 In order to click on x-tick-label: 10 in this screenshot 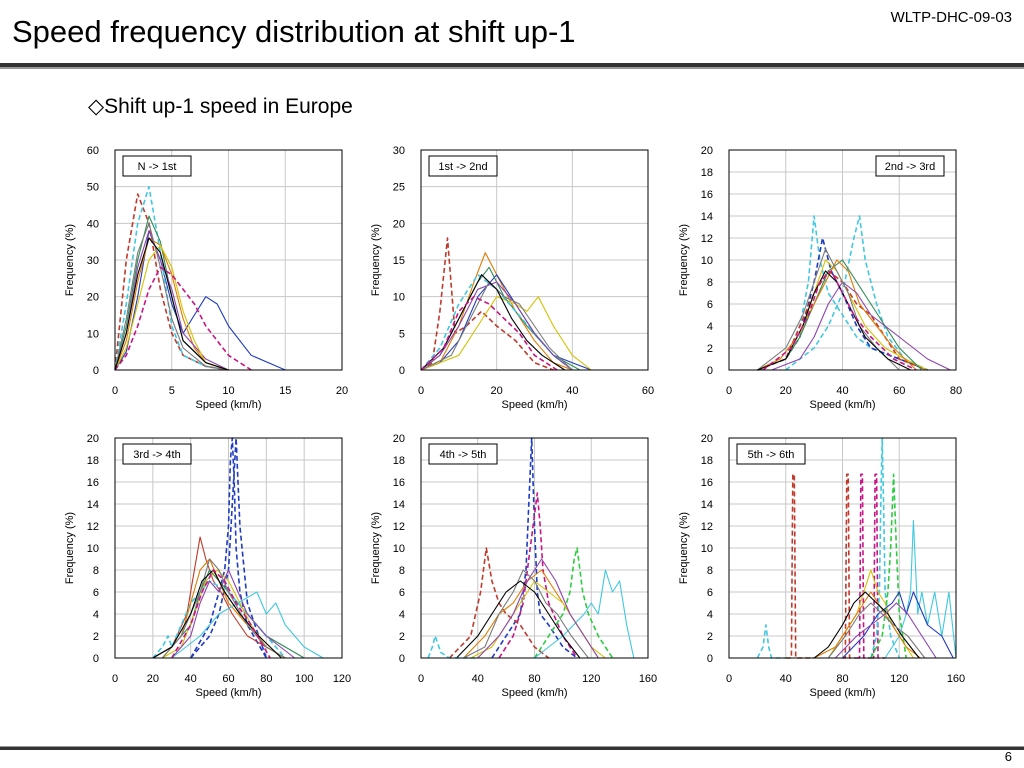, I will do `click(228, 391)`.